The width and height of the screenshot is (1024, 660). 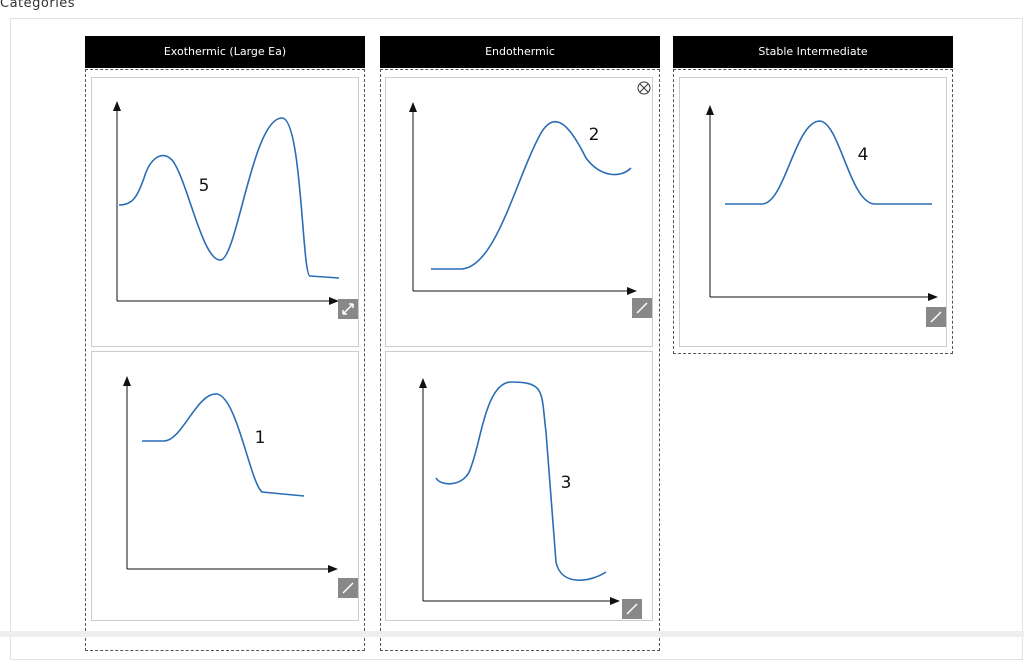 I want to click on card: 4, so click(x=813, y=212).